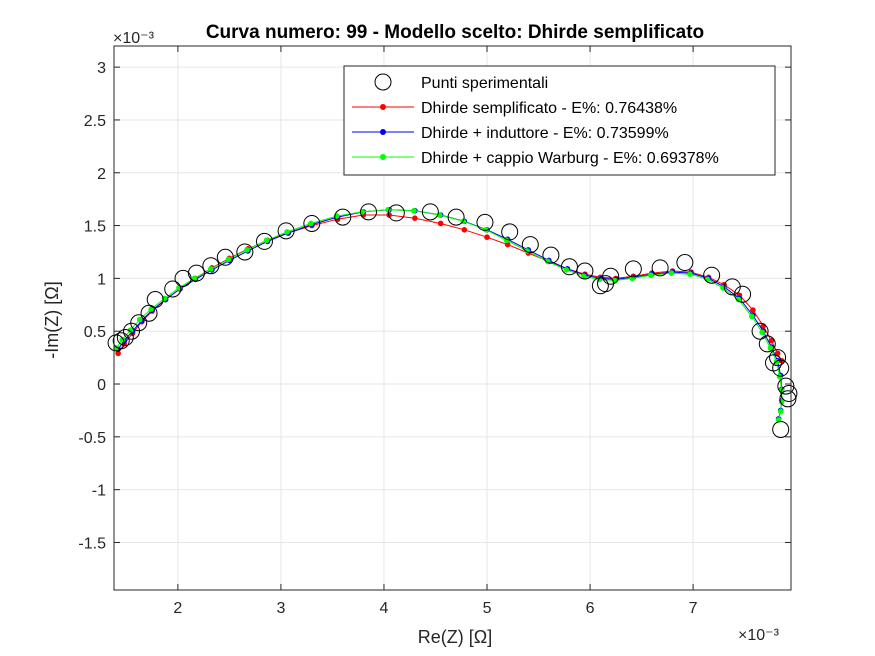 This screenshot has height=656, width=875. I want to click on legend-marker-dhirde-warburg, so click(383, 157).